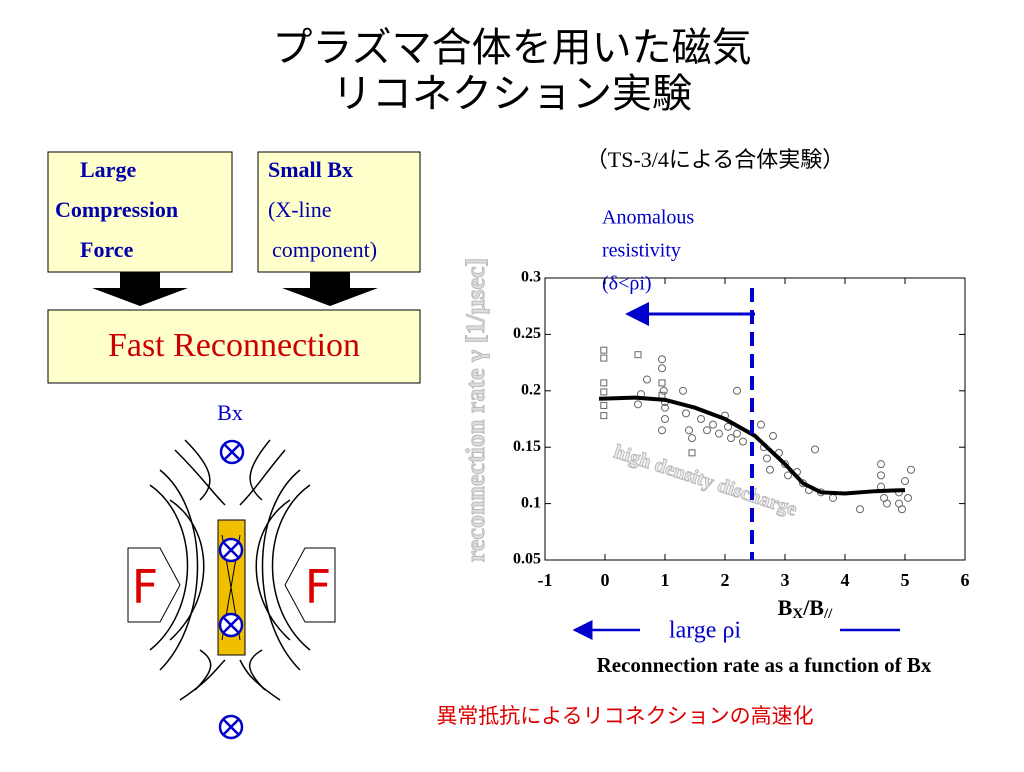  Describe the element at coordinates (116, 209) in the screenshot. I see `box-text: Compression` at that location.